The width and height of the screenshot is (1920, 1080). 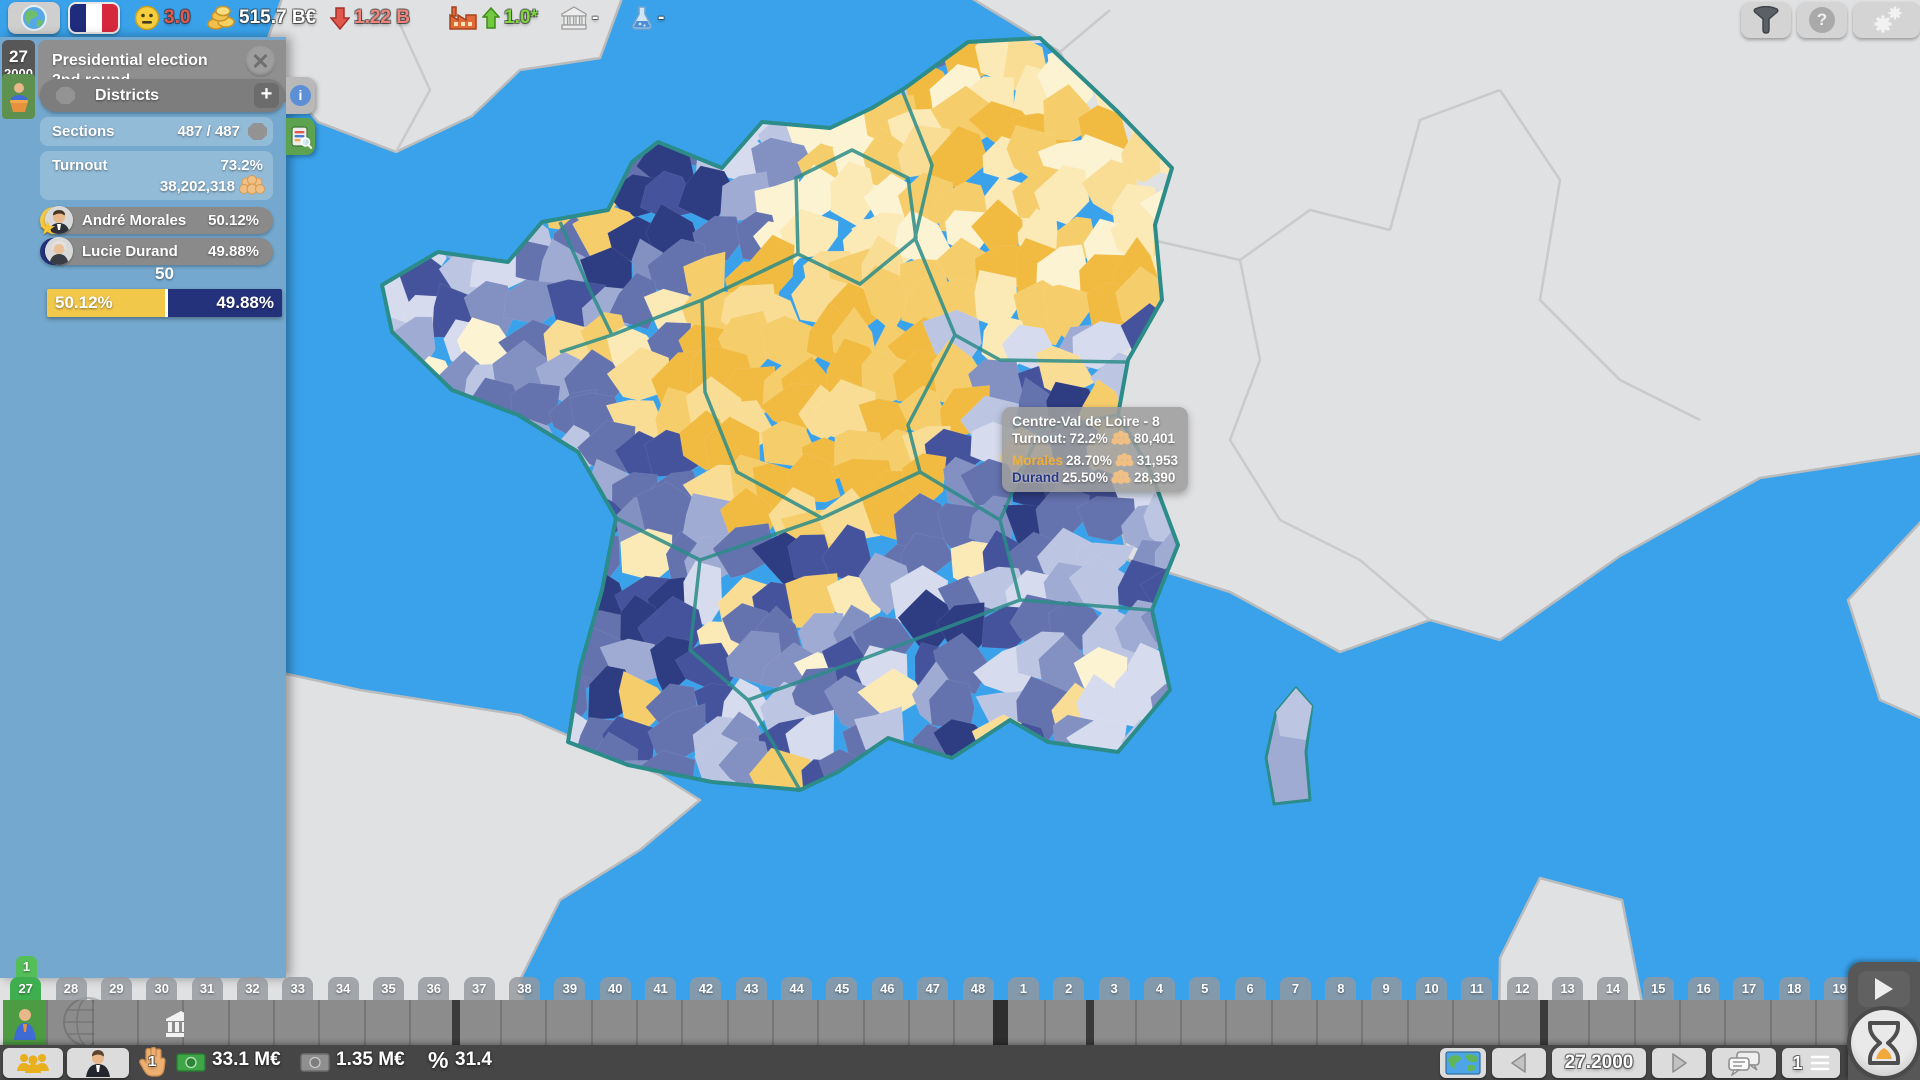 What do you see at coordinates (388, 988) in the screenshot?
I see `timeline-week-tab-35: 35` at bounding box center [388, 988].